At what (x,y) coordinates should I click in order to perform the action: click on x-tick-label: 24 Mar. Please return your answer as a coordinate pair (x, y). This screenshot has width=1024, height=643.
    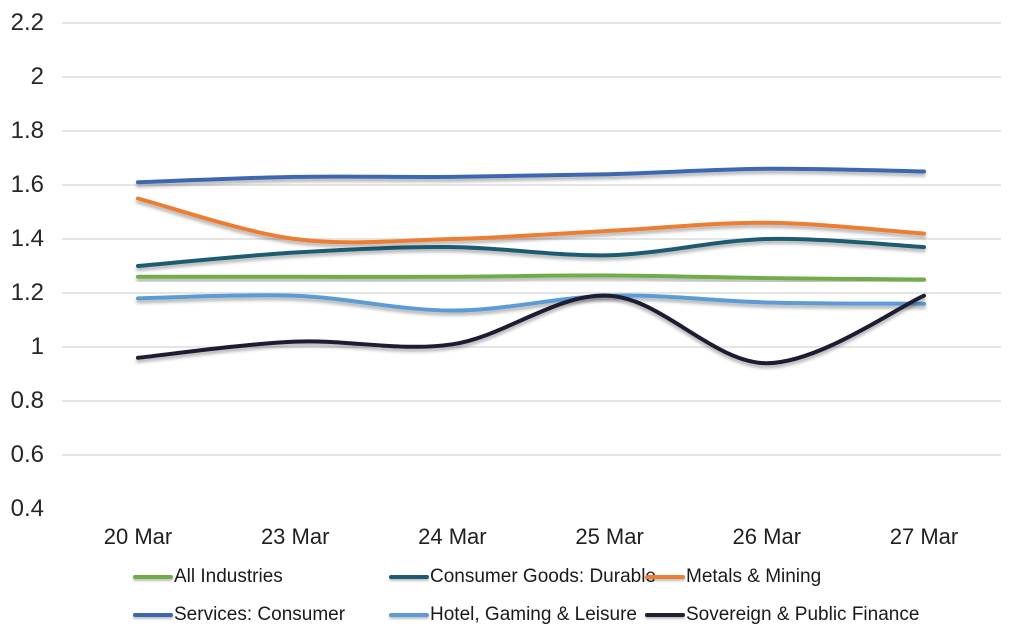
    Looking at the image, I should click on (452, 536).